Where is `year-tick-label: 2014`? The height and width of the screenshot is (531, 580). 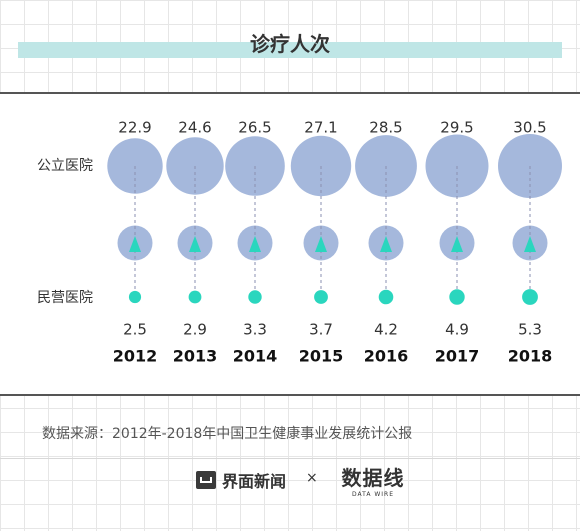 year-tick-label: 2014 is located at coordinates (255, 356).